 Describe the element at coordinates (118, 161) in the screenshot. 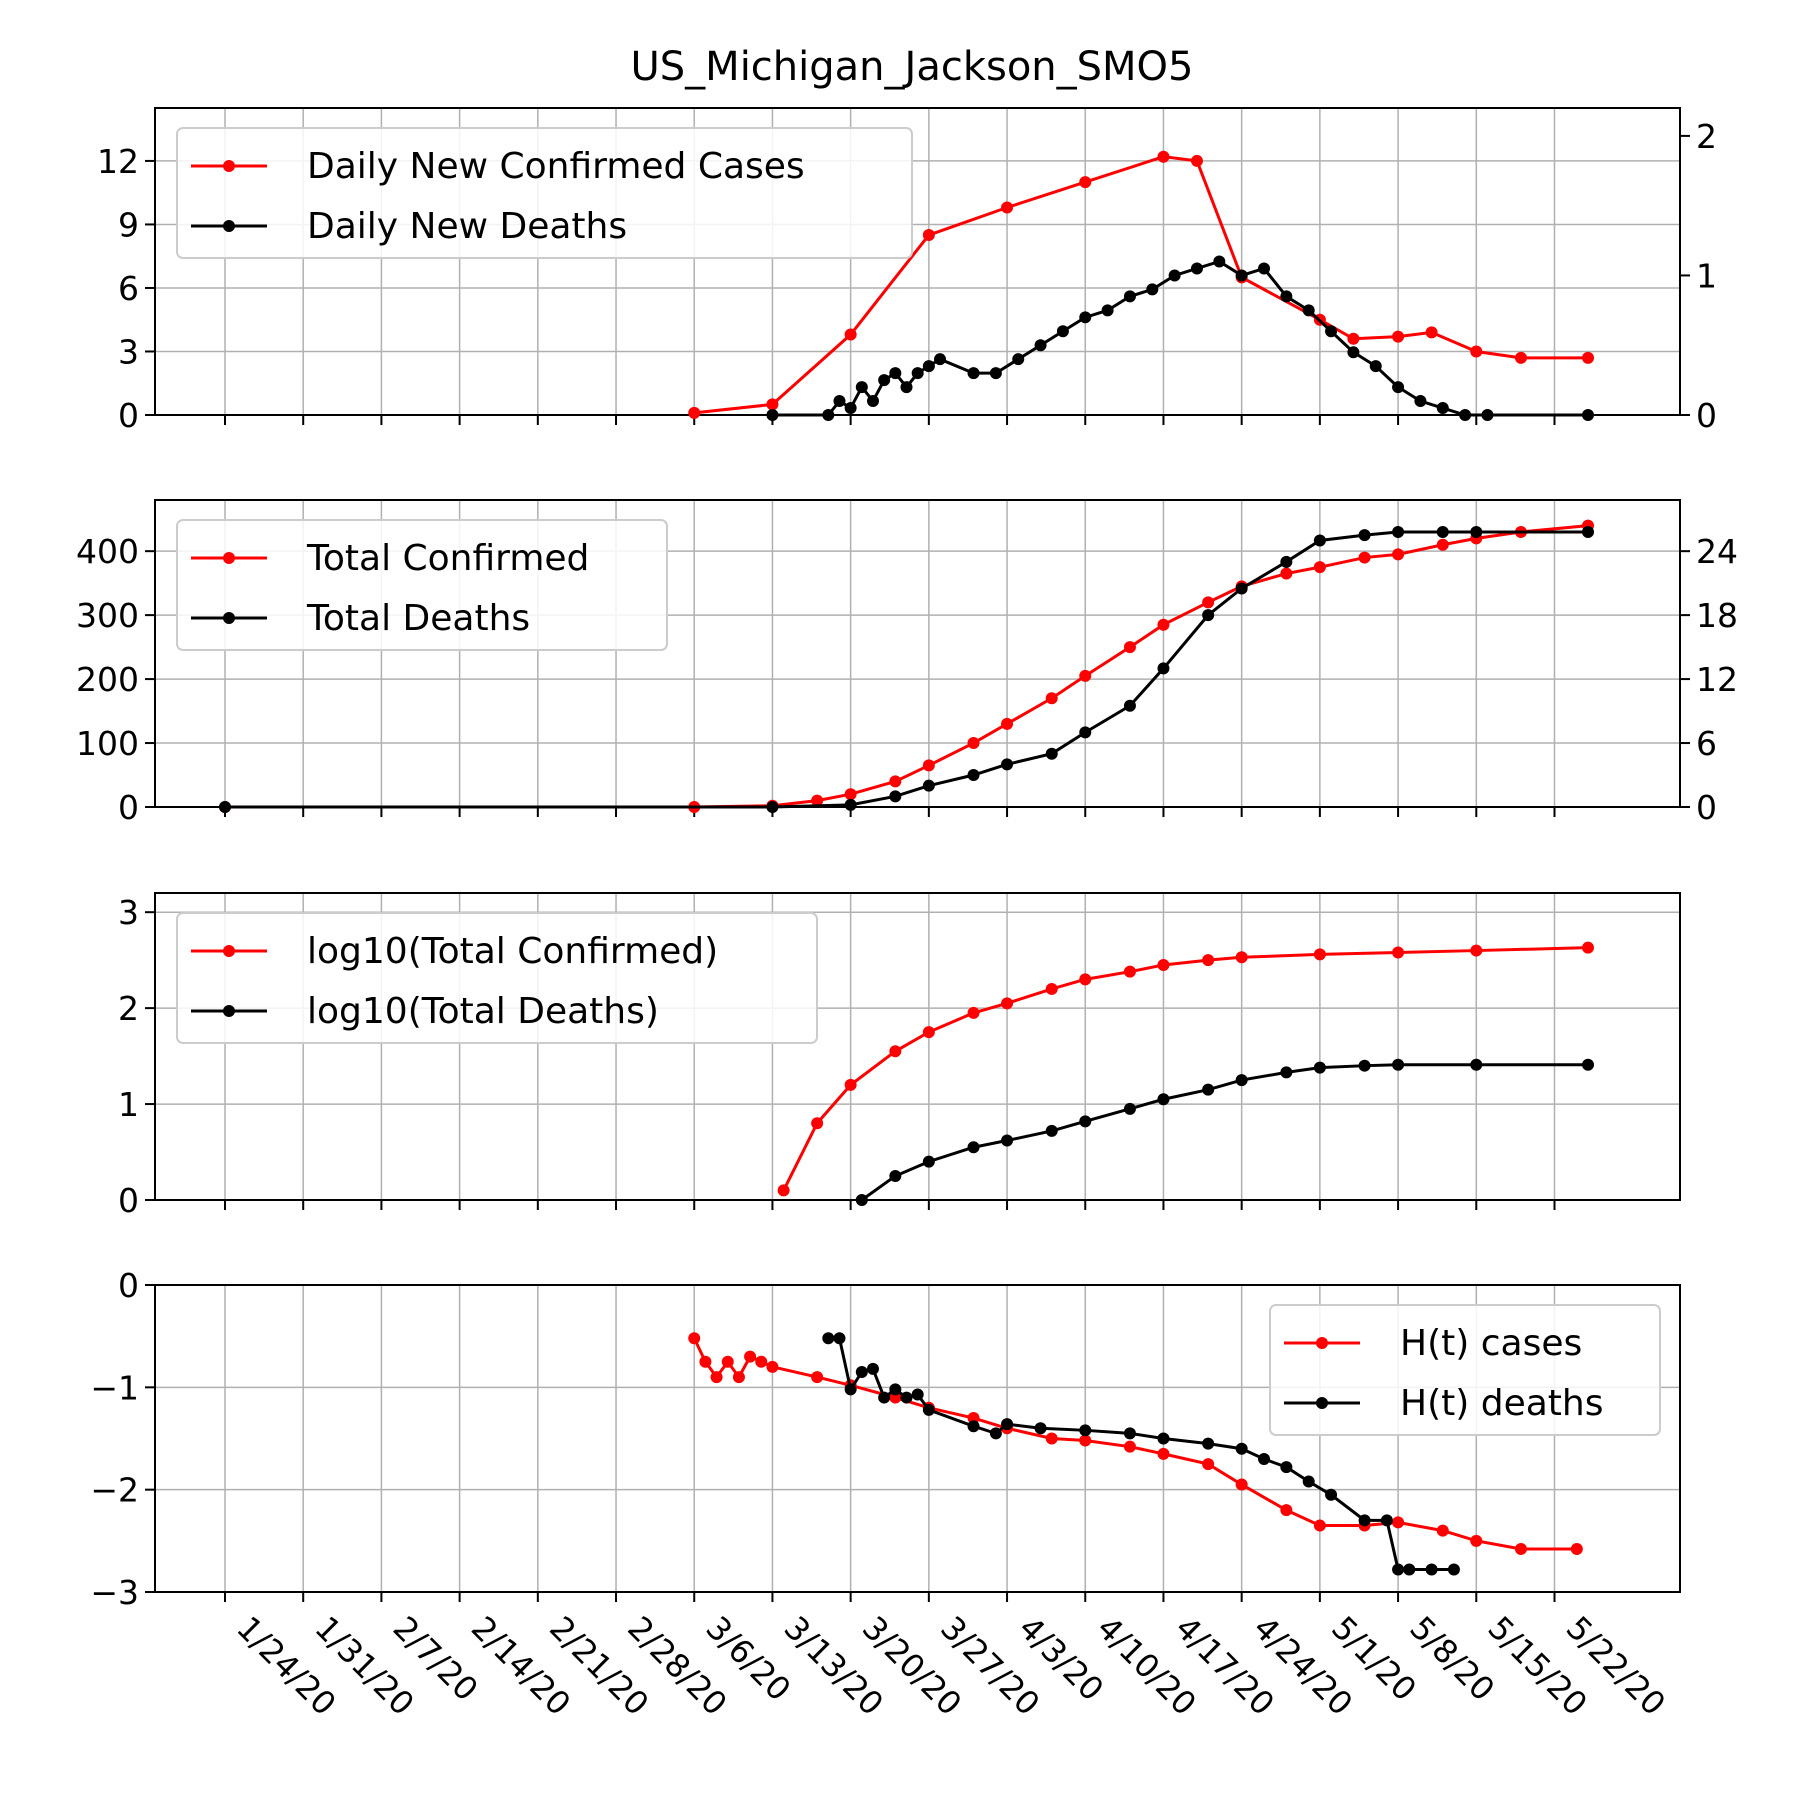

I see `y-tick-label: 12` at that location.